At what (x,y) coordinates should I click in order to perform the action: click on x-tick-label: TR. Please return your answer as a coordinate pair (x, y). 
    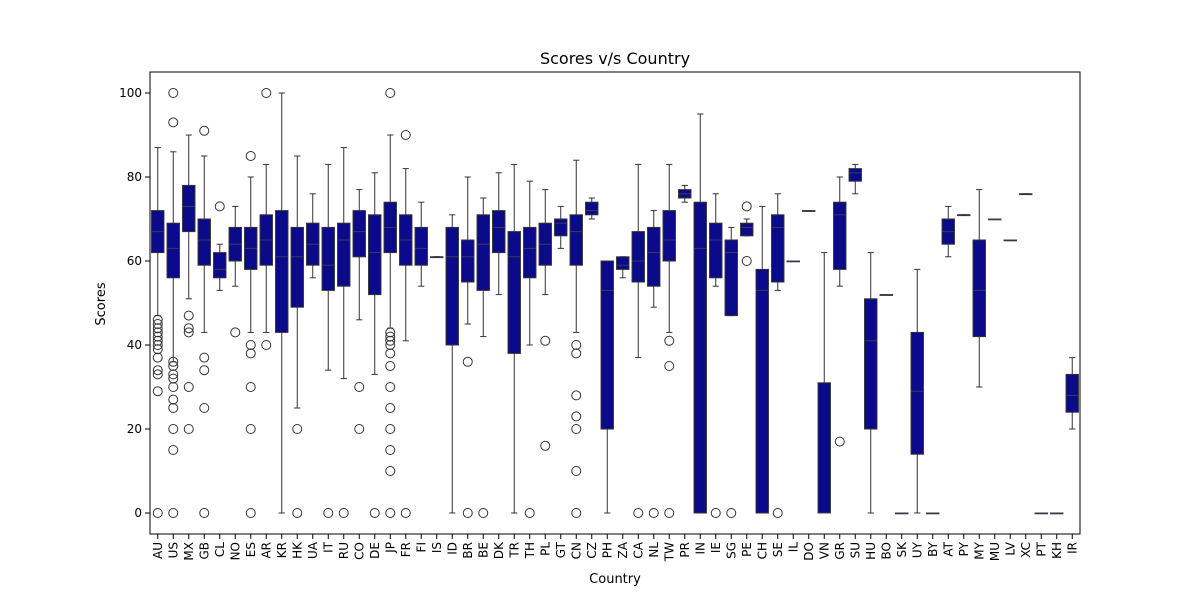
    Looking at the image, I should click on (514, 550).